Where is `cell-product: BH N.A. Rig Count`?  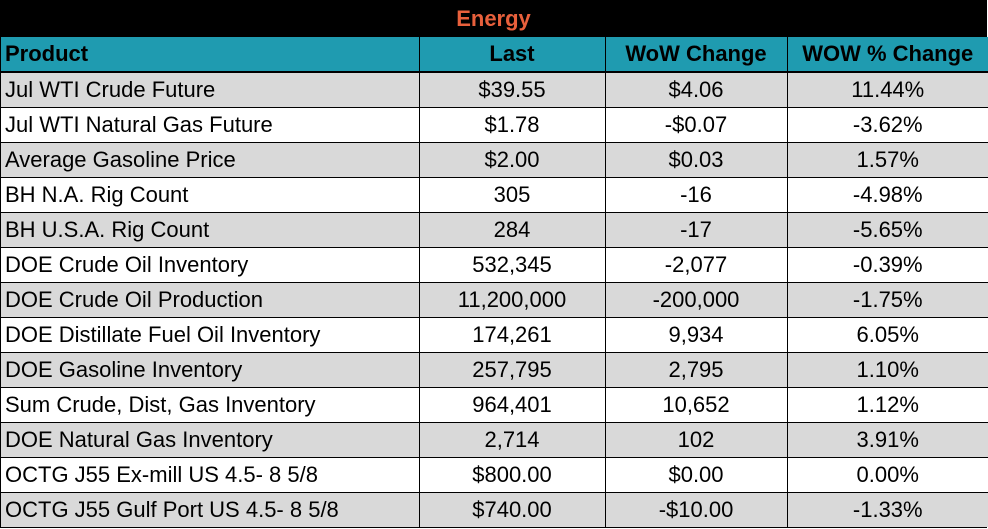
cell-product: BH N.A. Rig Count is located at coordinates (210, 195).